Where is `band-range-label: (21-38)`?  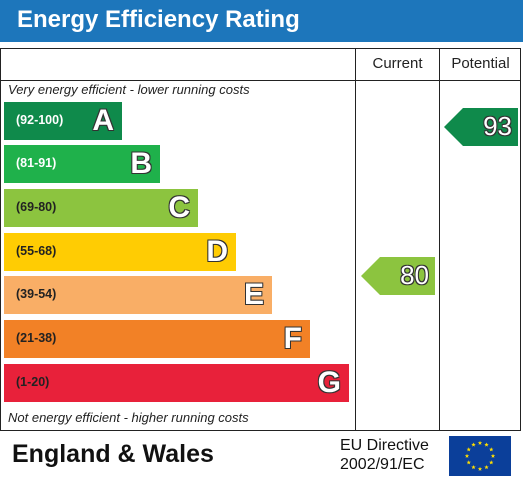
band-range-label: (21-38) is located at coordinates (36, 338).